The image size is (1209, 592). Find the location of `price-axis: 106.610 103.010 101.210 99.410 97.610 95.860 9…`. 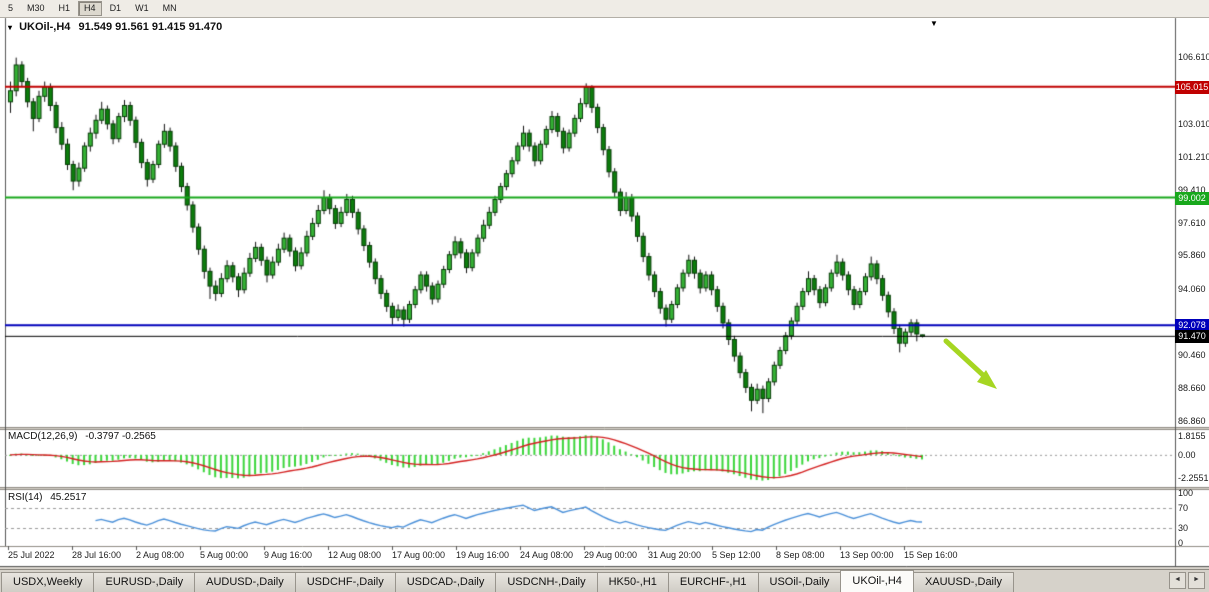

price-axis: 106.610 103.010 101.210 99.410 97.610 95.860 9… is located at coordinates (1192, 283).